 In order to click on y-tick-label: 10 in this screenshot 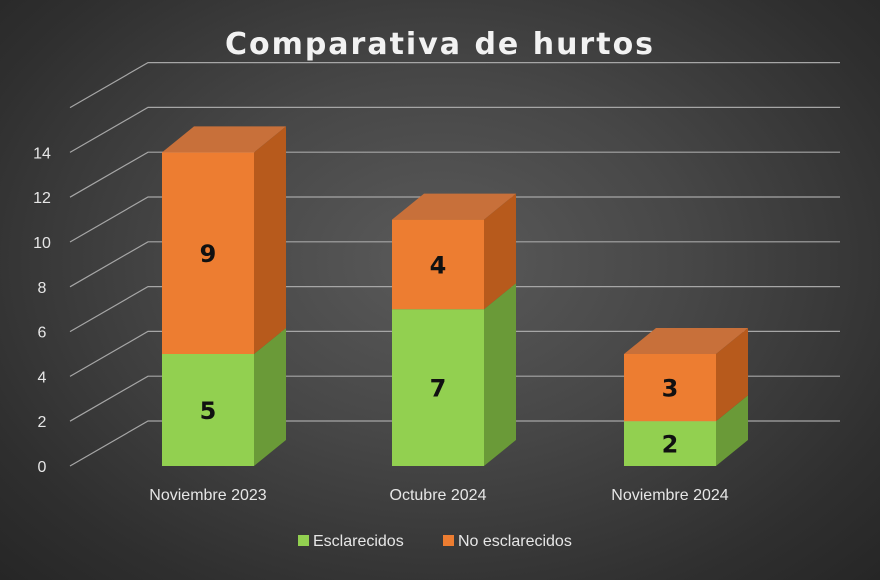, I will do `click(42, 243)`.